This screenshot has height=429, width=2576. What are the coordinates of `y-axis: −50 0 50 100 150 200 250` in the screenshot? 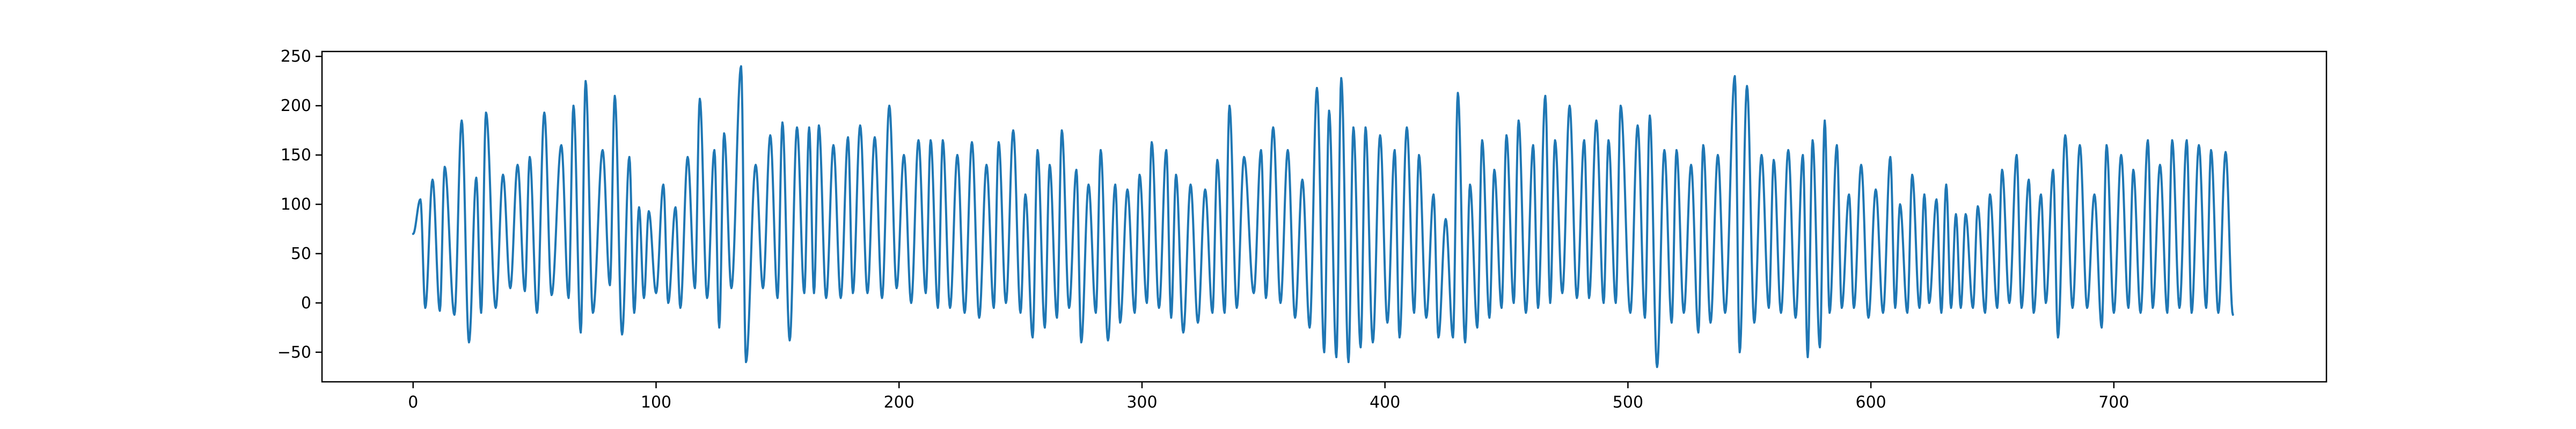 It's located at (299, 204).